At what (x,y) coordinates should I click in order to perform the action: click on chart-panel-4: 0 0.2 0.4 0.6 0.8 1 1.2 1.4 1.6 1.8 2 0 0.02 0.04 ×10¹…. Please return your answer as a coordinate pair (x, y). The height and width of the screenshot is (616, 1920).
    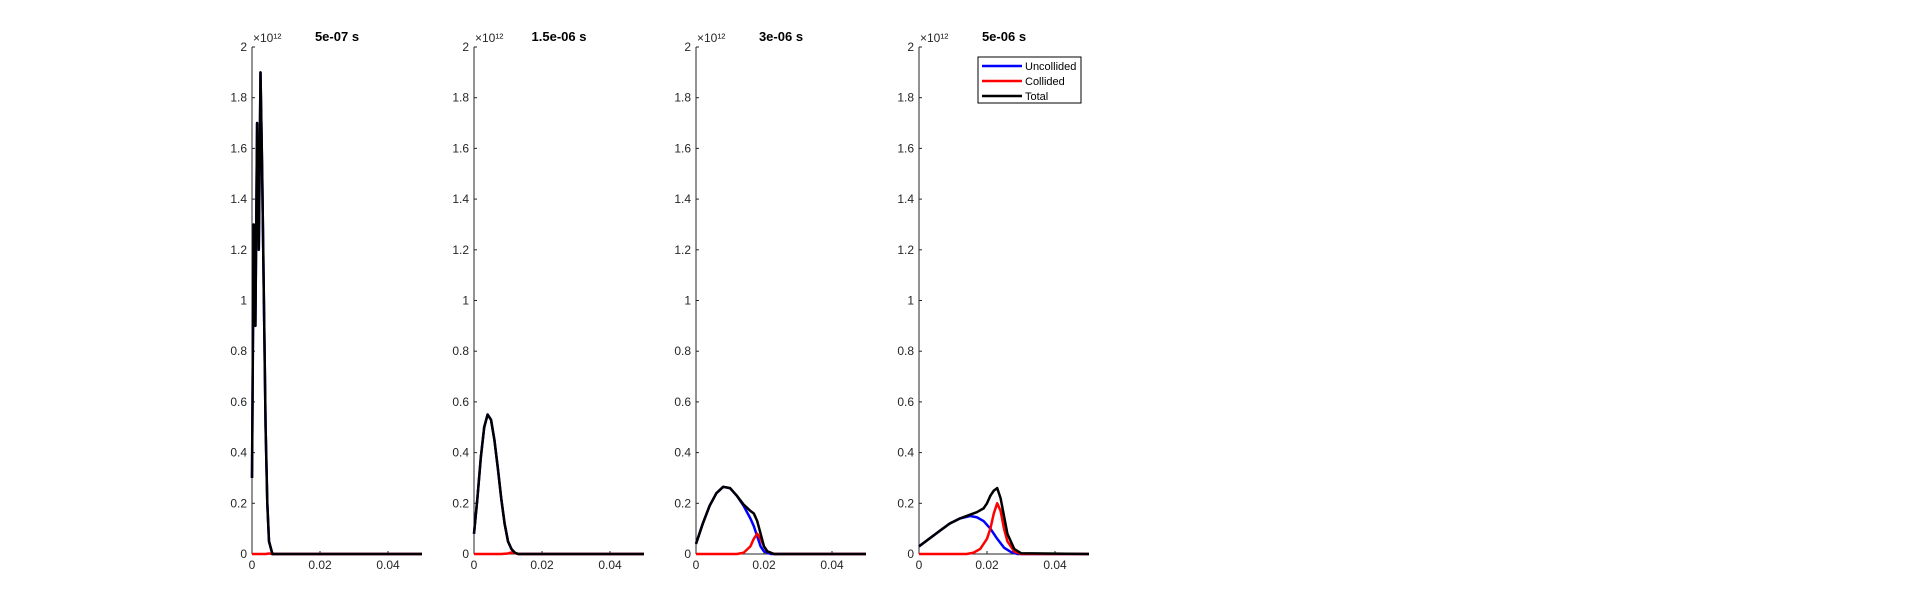
    Looking at the image, I should click on (993, 300).